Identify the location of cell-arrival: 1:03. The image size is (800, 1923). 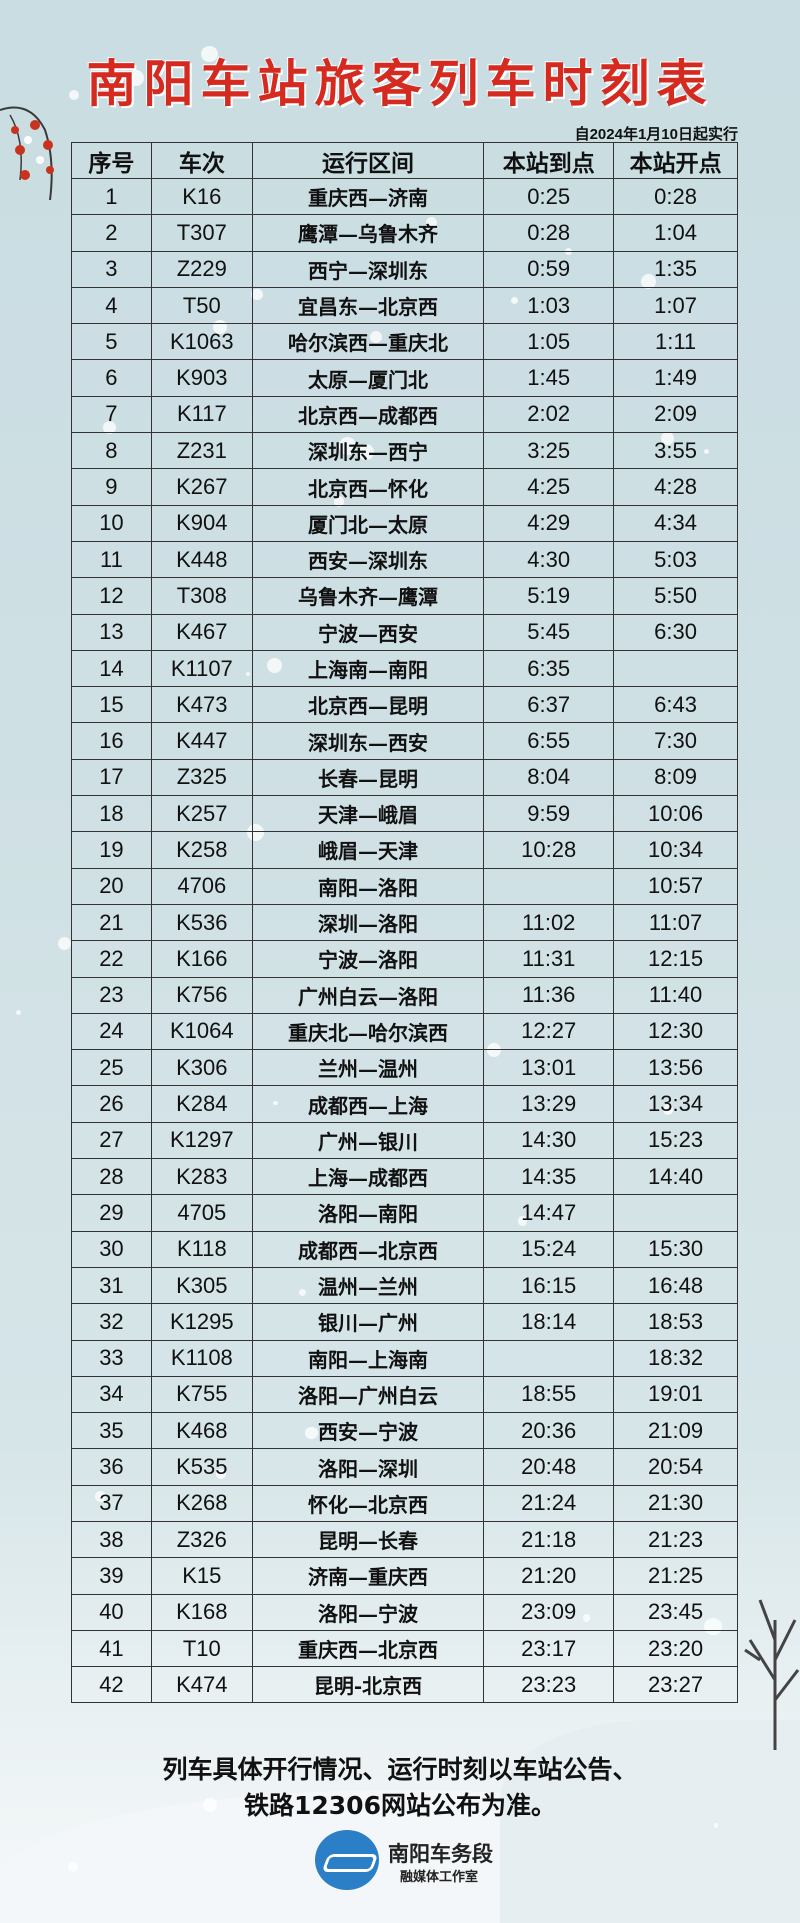
(549, 305).